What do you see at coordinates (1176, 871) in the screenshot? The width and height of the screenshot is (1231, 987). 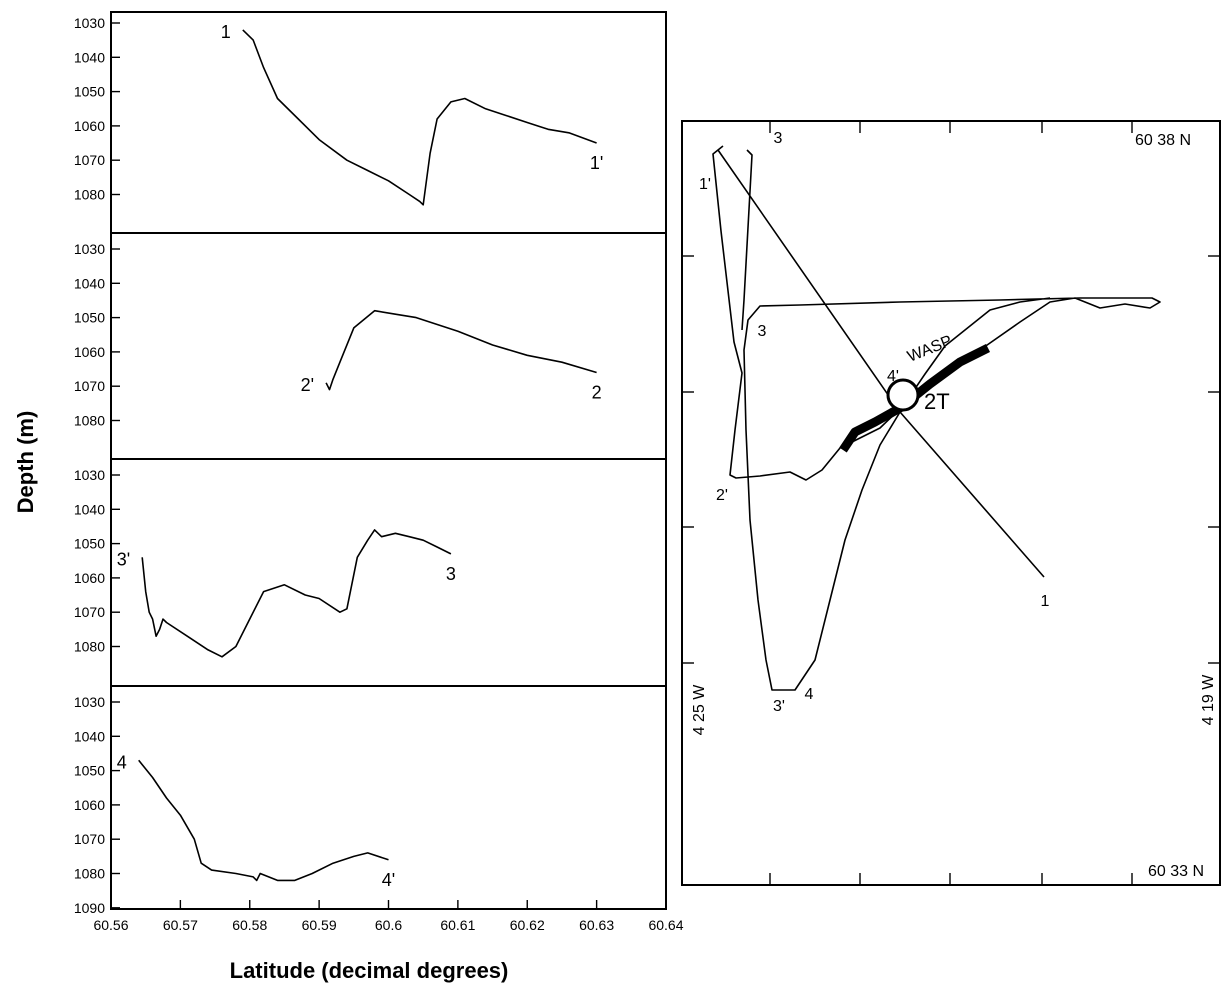 I see `map-label-bottom-right: 60 33 N` at bounding box center [1176, 871].